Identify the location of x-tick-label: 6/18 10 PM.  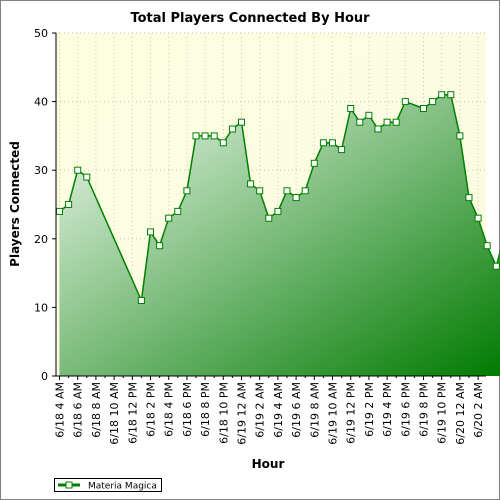
(223, 413).